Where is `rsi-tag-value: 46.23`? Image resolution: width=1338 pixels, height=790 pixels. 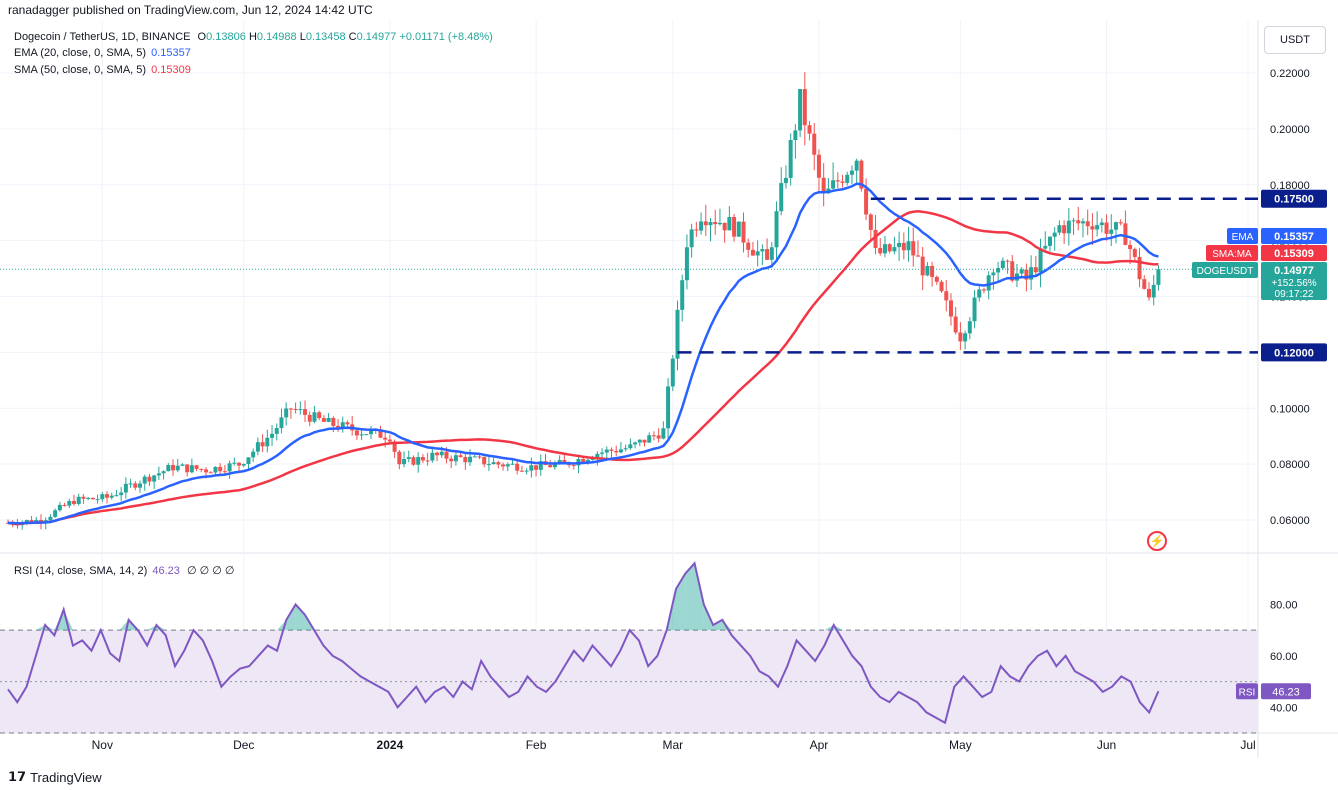 rsi-tag-value: 46.23 is located at coordinates (1286, 692).